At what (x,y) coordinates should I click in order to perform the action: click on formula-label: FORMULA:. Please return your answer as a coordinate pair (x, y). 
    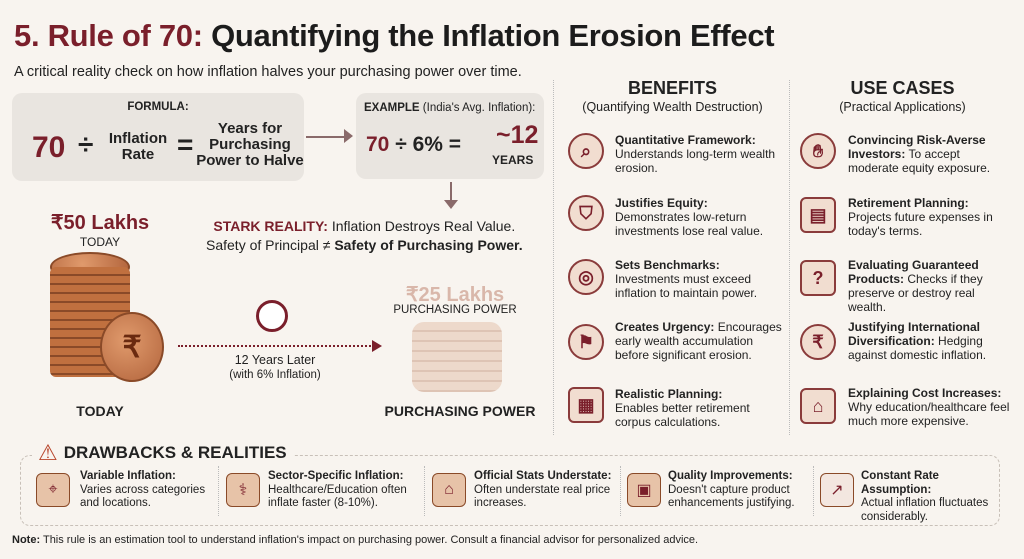
    Looking at the image, I should click on (158, 107).